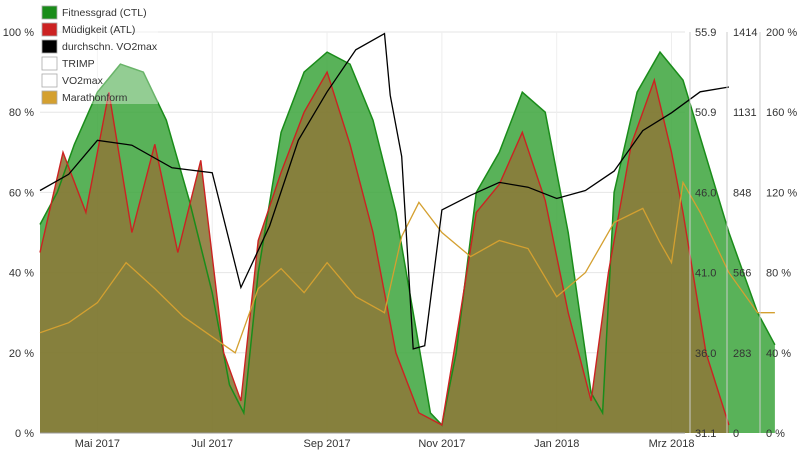 The width and height of the screenshot is (800, 450). What do you see at coordinates (742, 193) in the screenshot?
I see `tick-label: 848` at bounding box center [742, 193].